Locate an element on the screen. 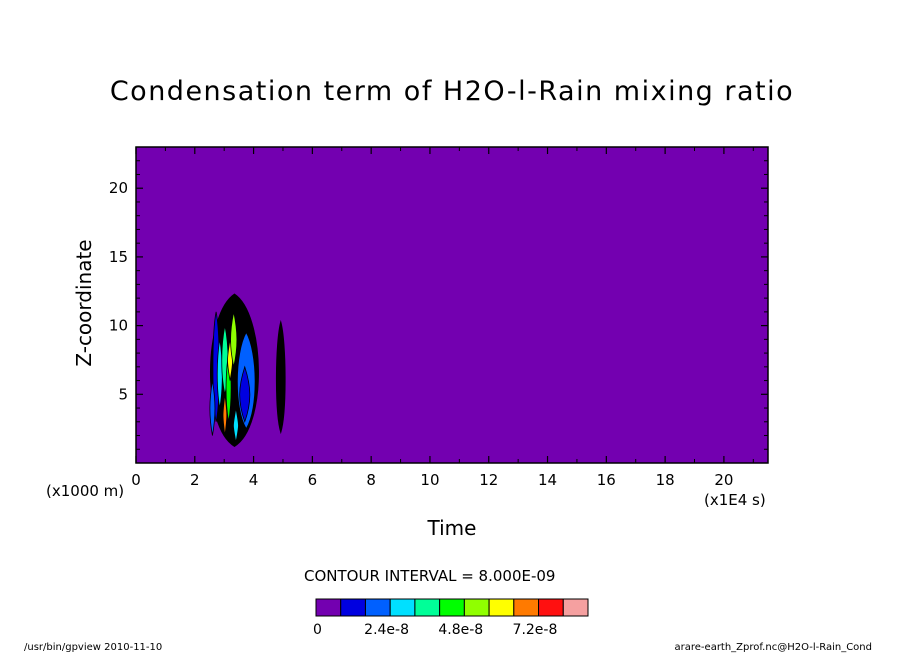 The height and width of the screenshot is (654, 904). y-unit-label: (x1000 m) is located at coordinates (85, 491).